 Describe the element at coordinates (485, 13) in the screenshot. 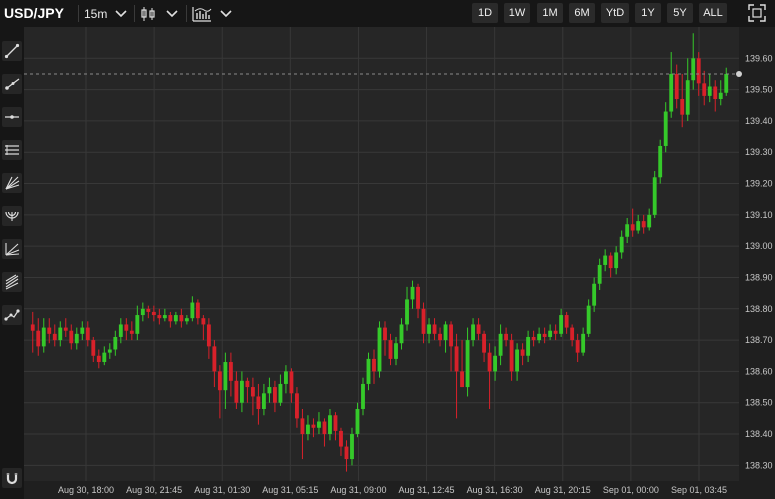

I see `range-button-1d: 1D` at that location.